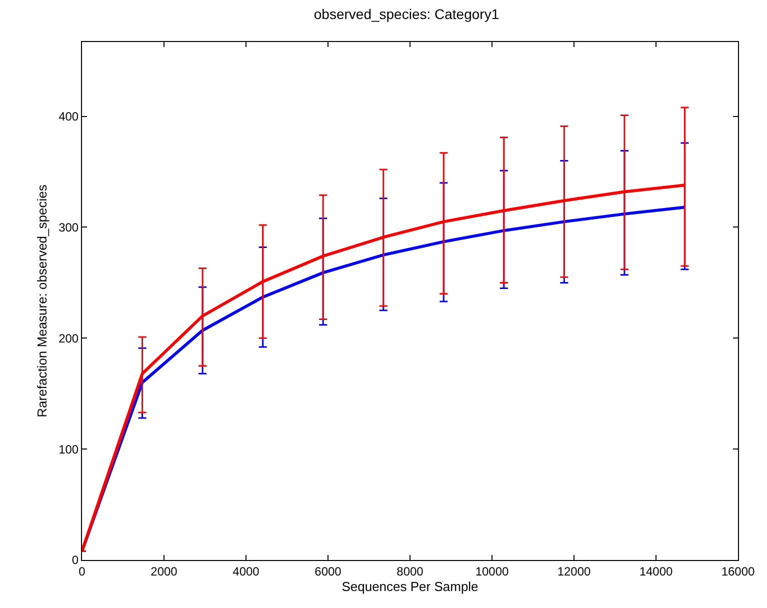 This screenshot has width=767, height=608. I want to click on x-tick-label: 2000, so click(164, 571).